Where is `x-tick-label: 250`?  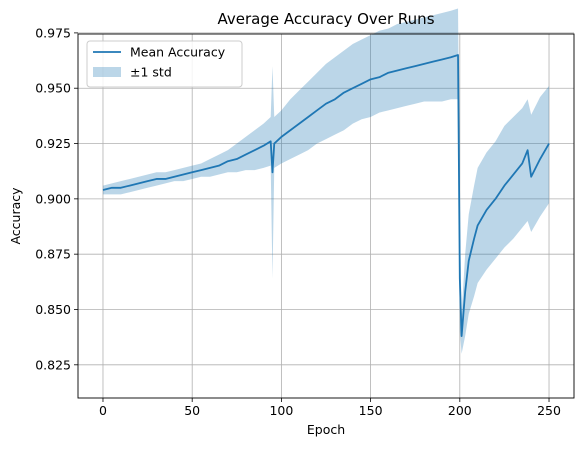
x-tick-label: 250 is located at coordinates (549, 410).